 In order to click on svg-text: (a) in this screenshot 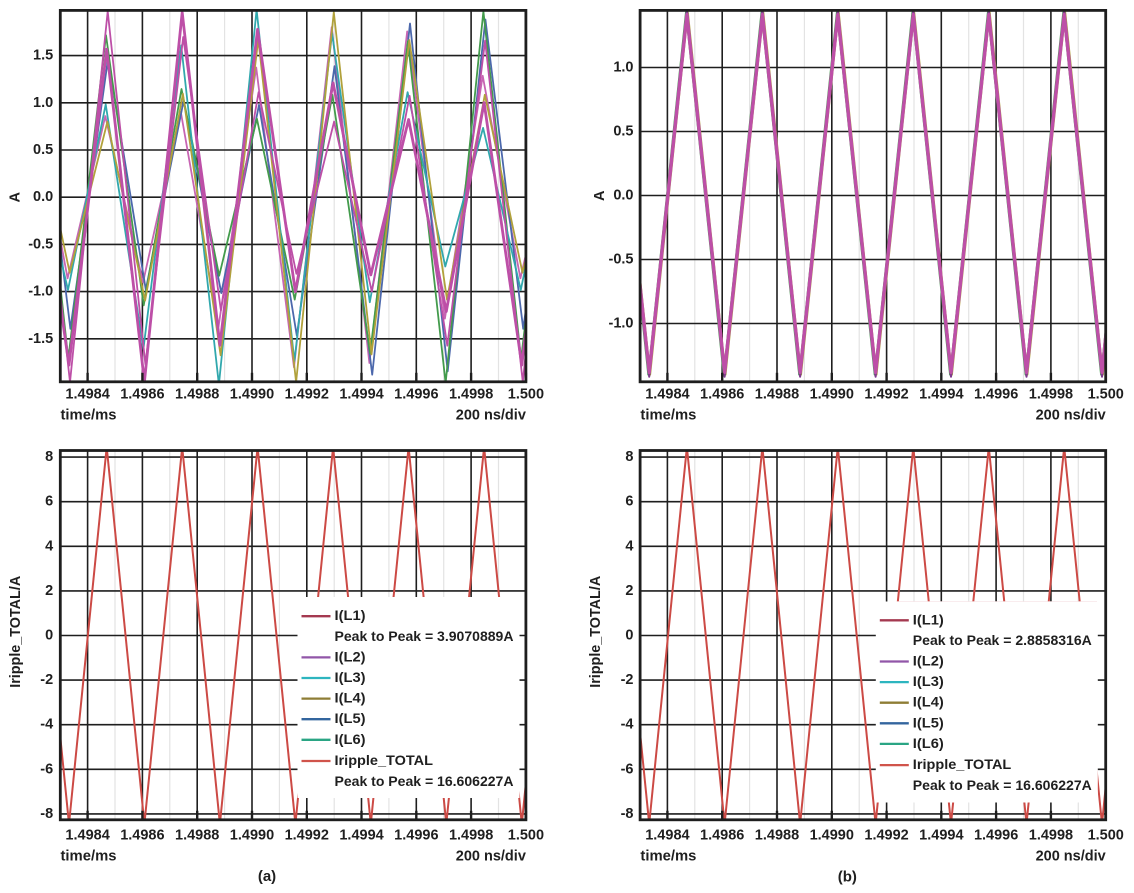, I will do `click(267, 876)`.